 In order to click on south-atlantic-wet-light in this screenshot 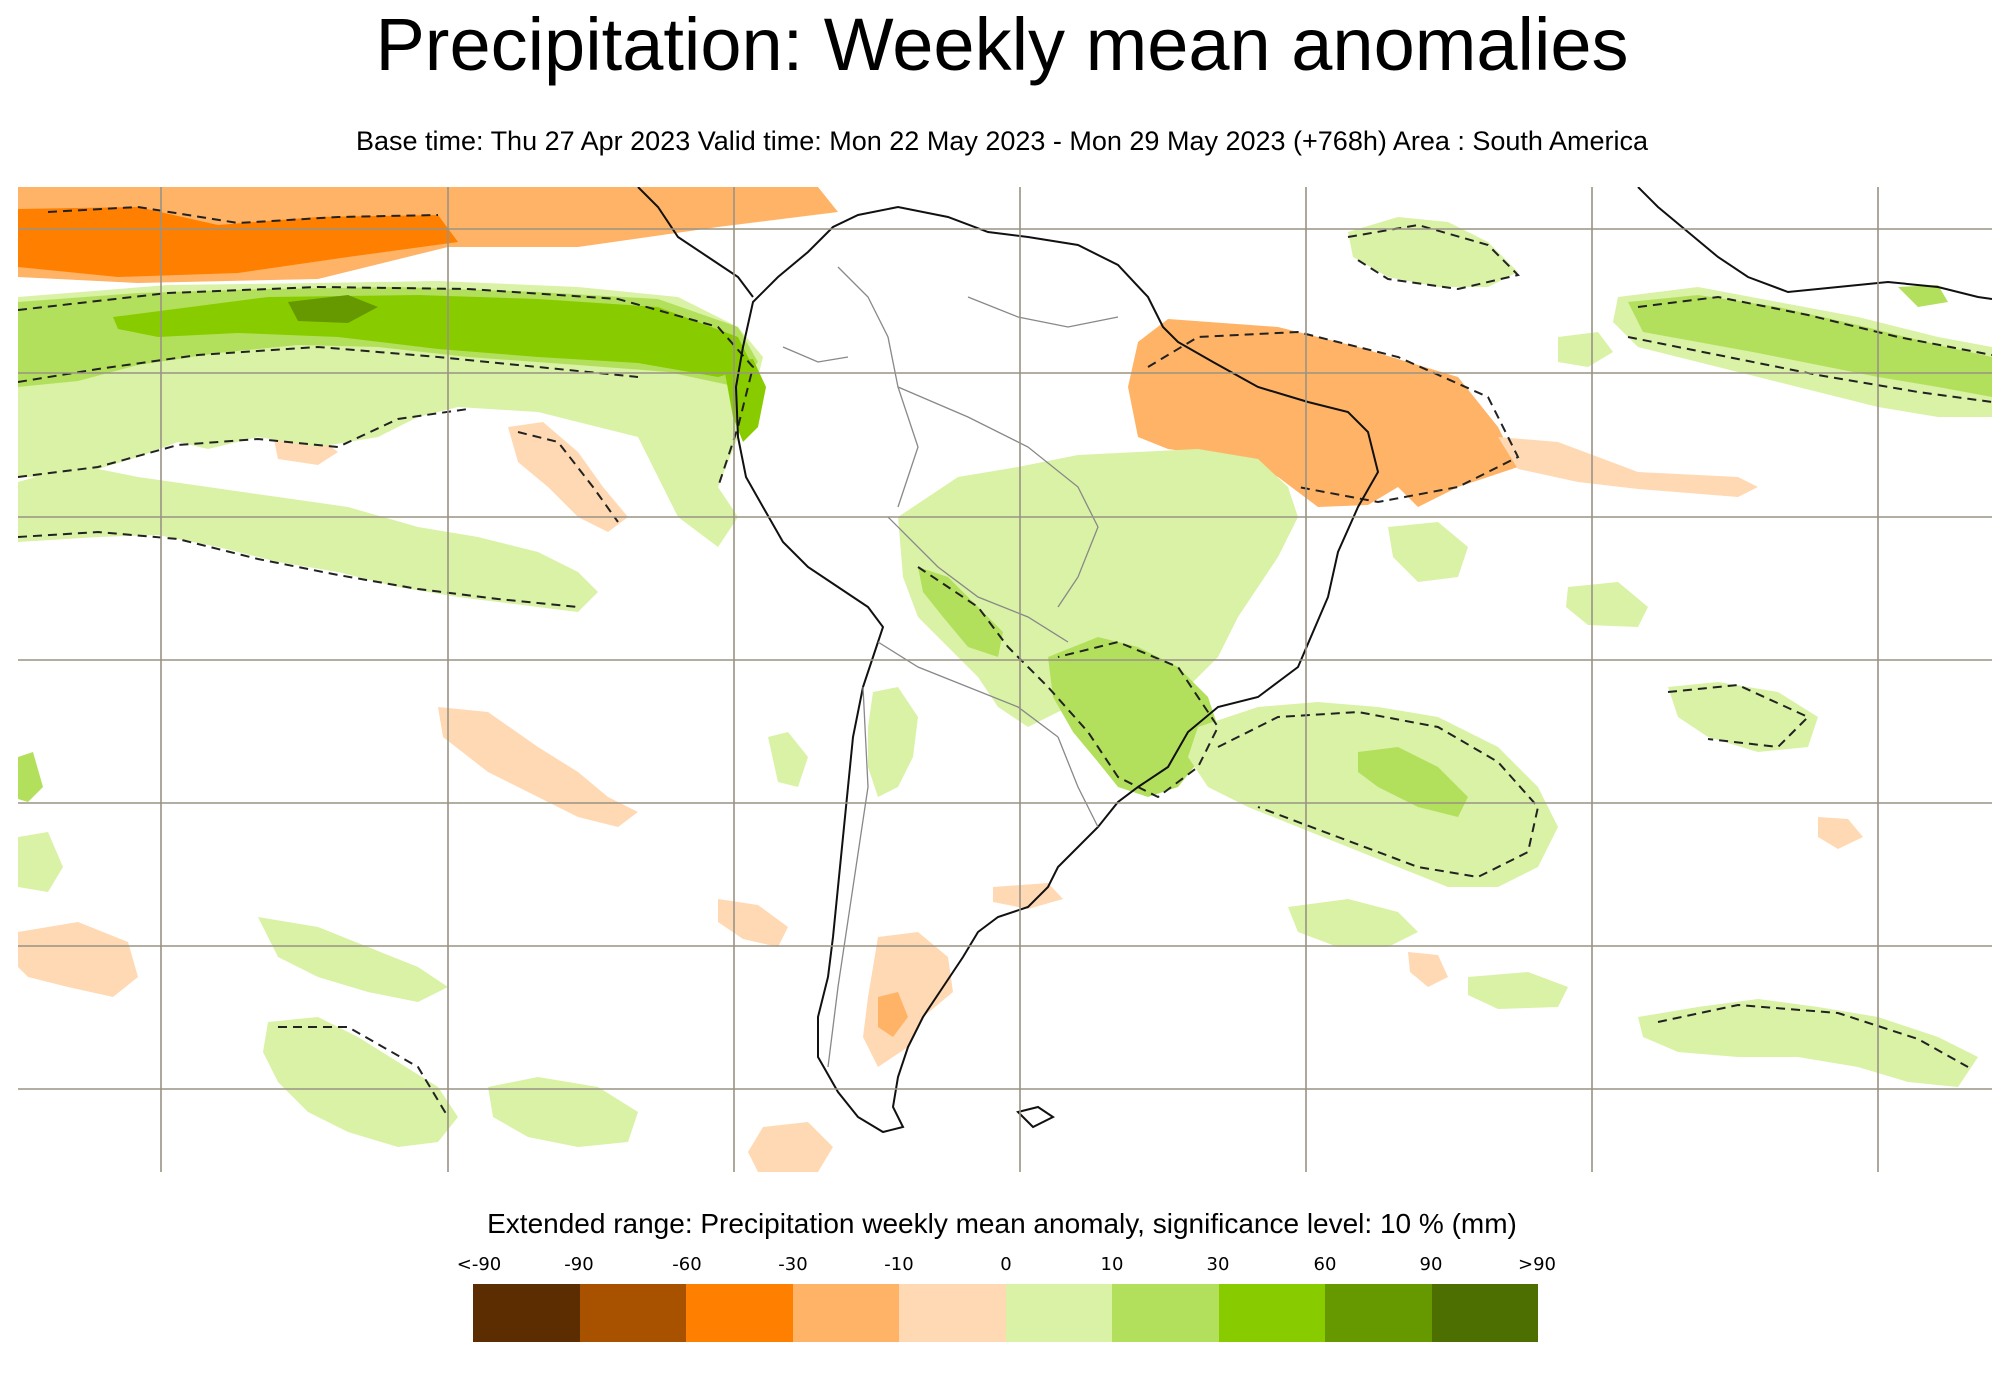, I will do `click(1373, 794)`.